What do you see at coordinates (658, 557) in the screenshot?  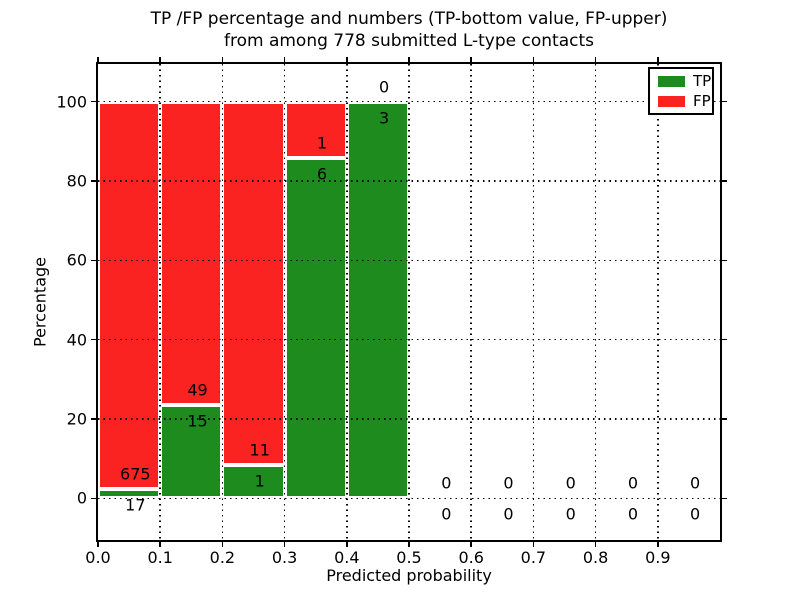 I see `x-tick-label: 0.9` at bounding box center [658, 557].